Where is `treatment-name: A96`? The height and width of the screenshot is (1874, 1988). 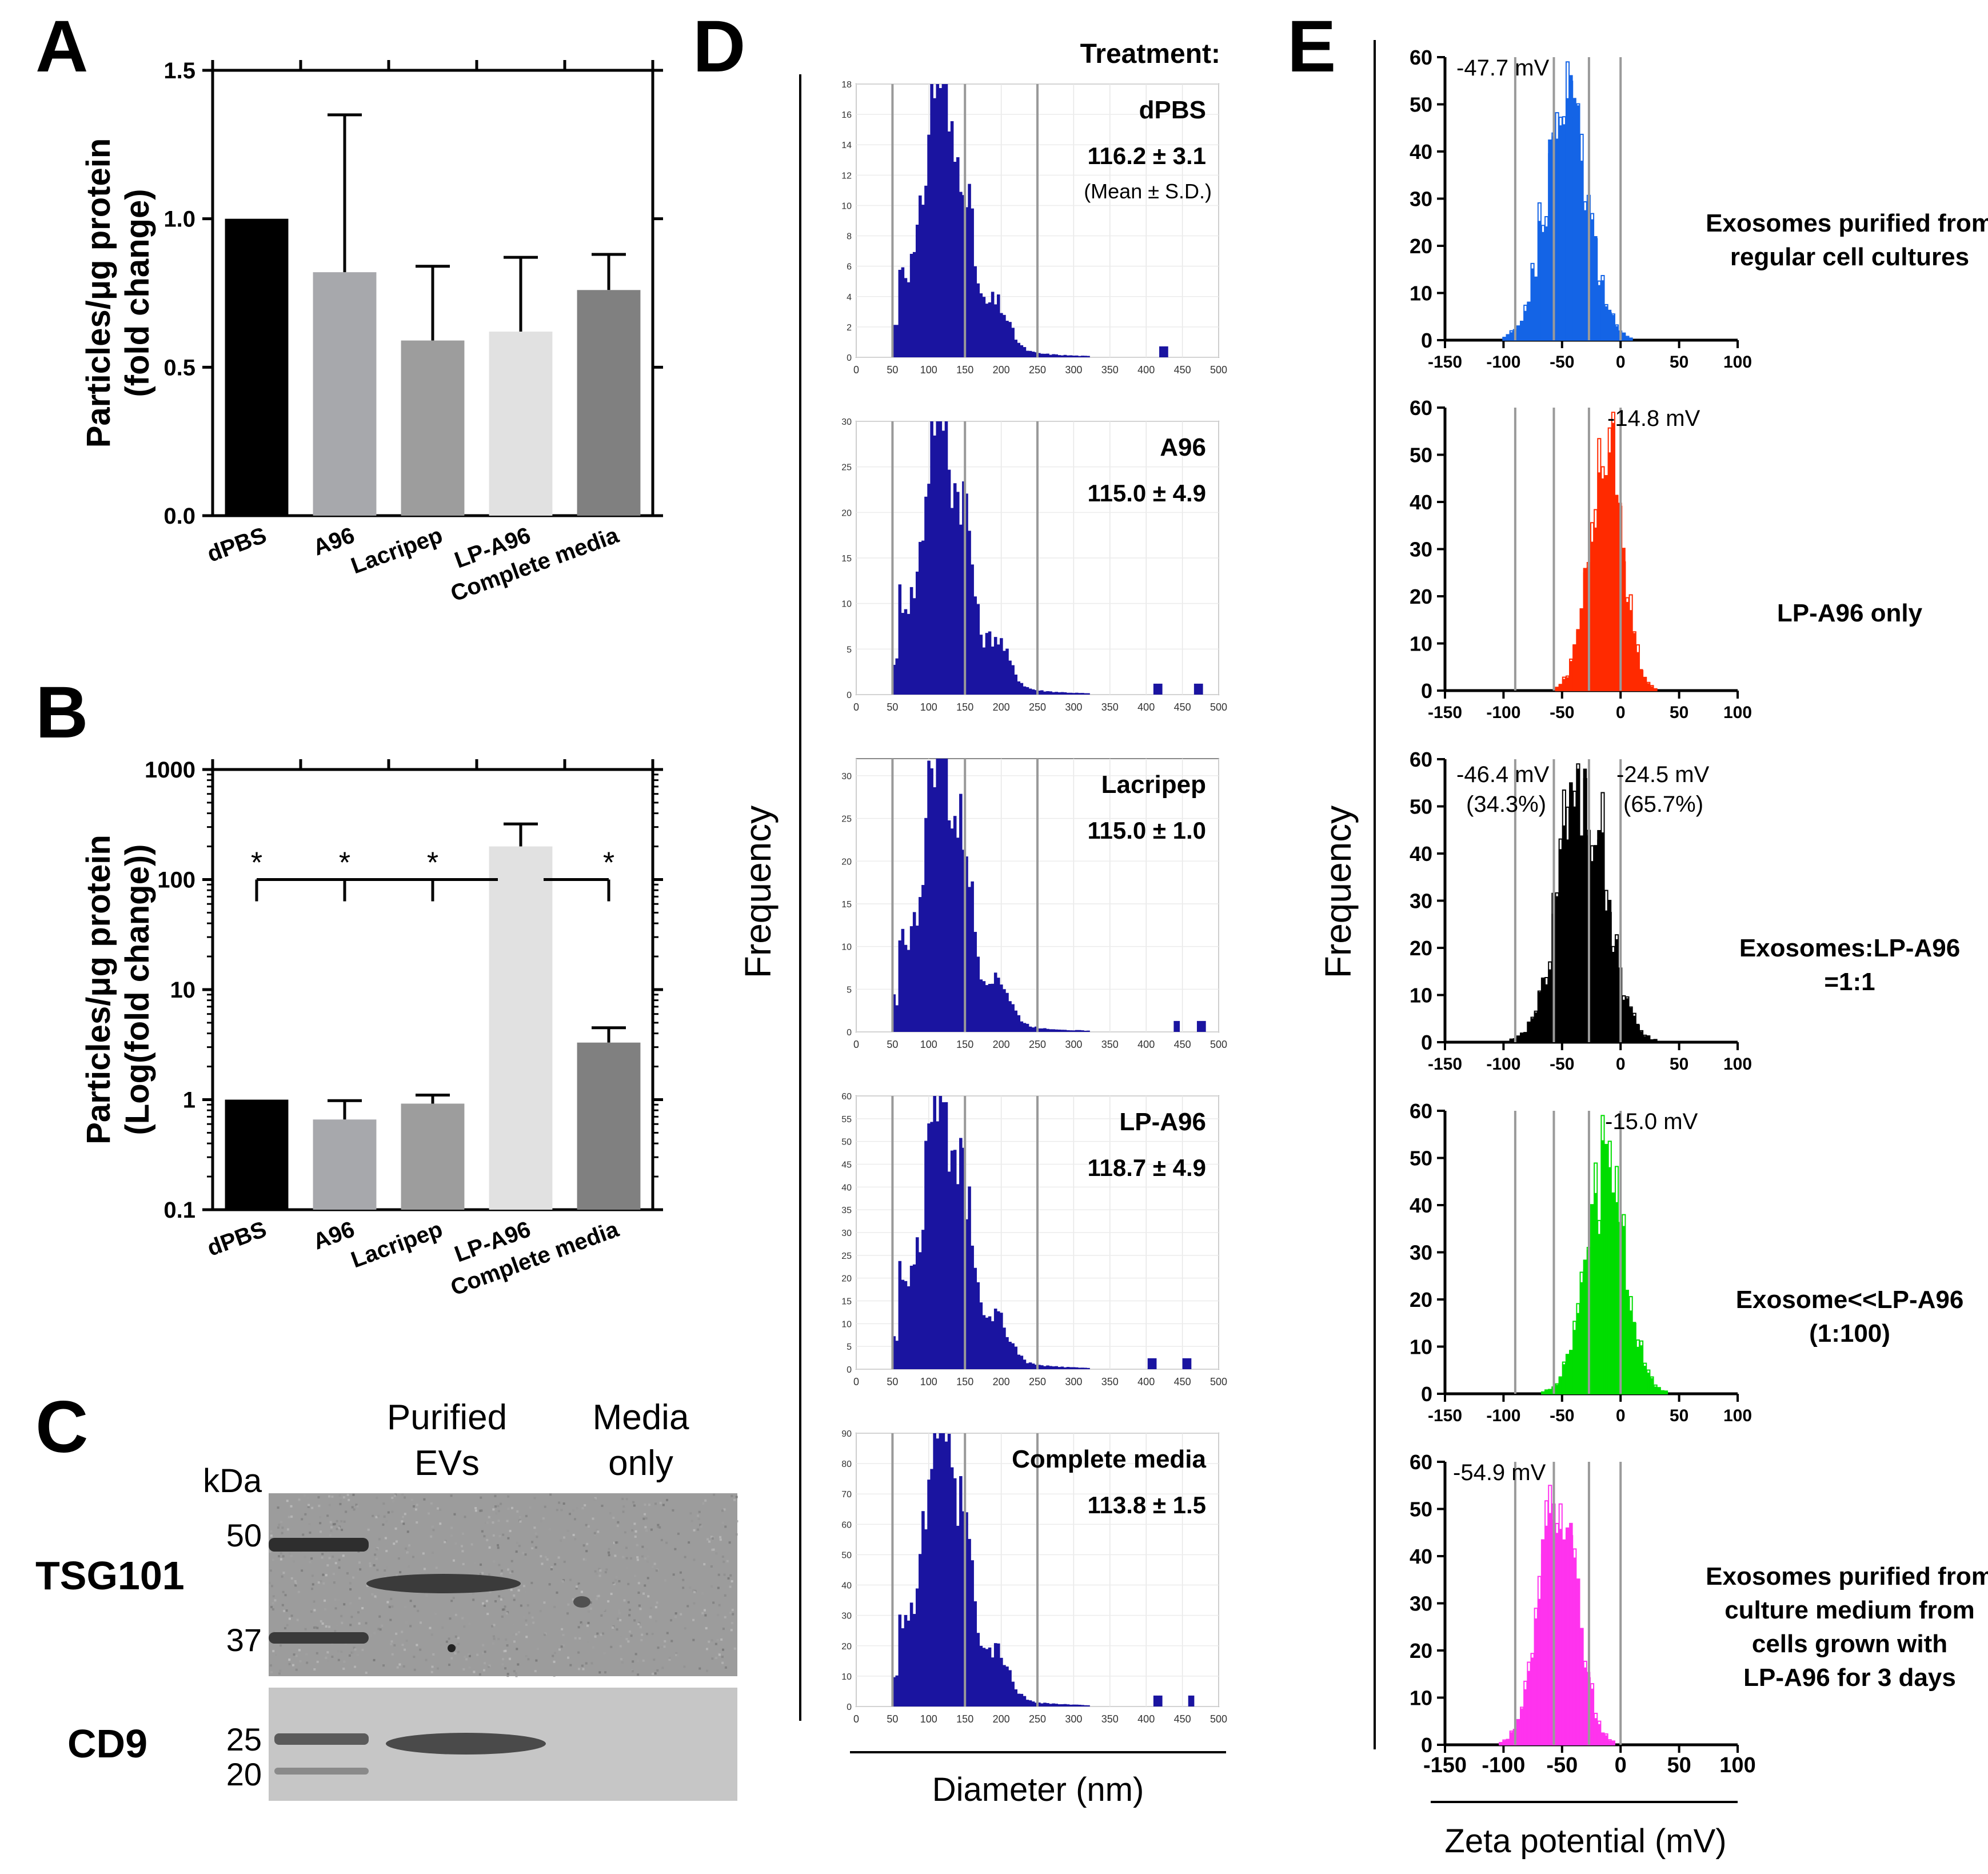 treatment-name: A96 is located at coordinates (1183, 447).